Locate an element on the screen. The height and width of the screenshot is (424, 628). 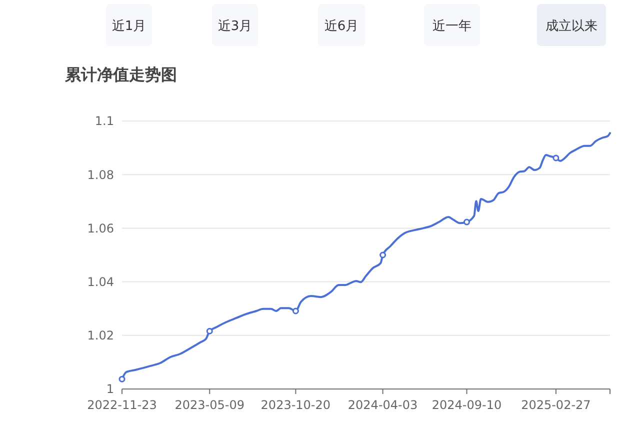
range-button: 近1月 is located at coordinates (129, 25).